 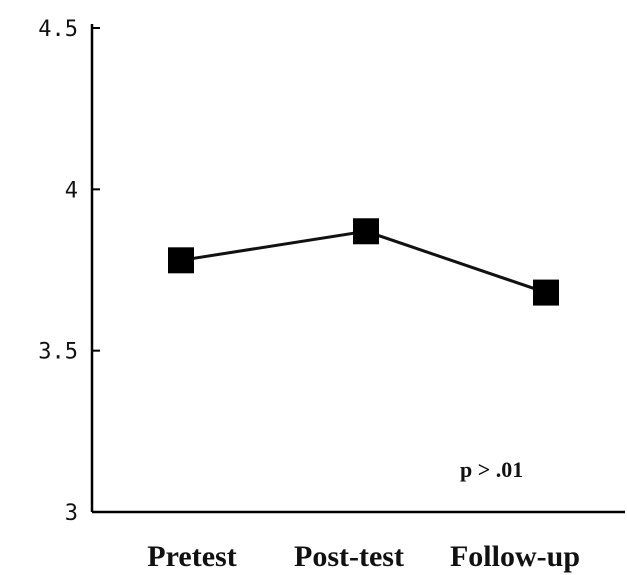 I want to click on x-category-label: Post-test, so click(x=349, y=556).